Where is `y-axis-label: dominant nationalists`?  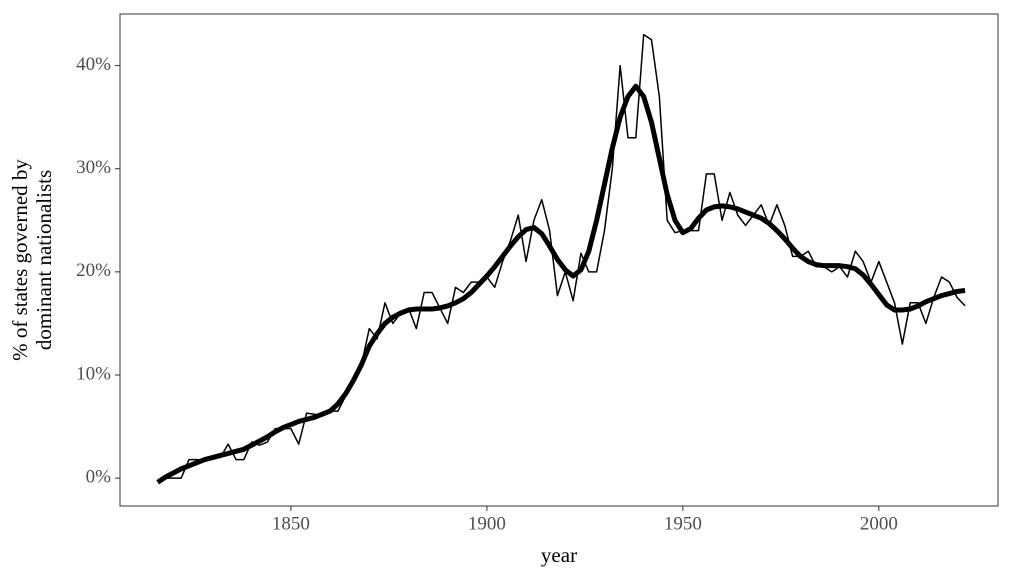
y-axis-label: dominant nationalists is located at coordinates (44, 260).